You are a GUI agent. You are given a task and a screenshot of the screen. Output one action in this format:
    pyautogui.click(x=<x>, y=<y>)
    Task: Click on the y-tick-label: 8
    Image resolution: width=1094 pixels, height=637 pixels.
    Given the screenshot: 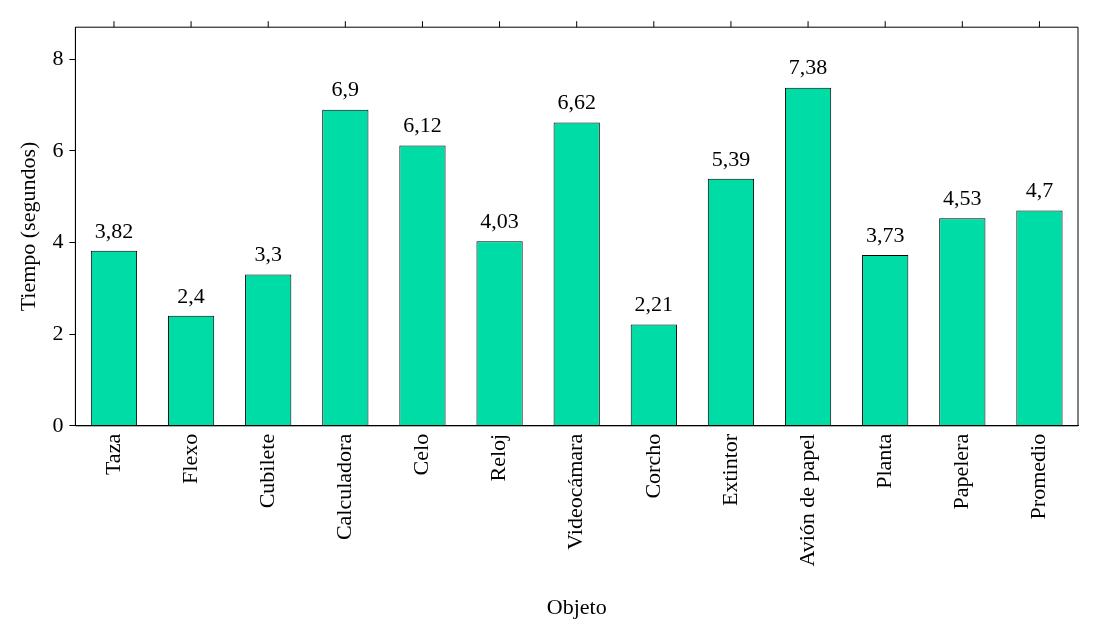 What is the action you would take?
    pyautogui.click(x=58, y=58)
    